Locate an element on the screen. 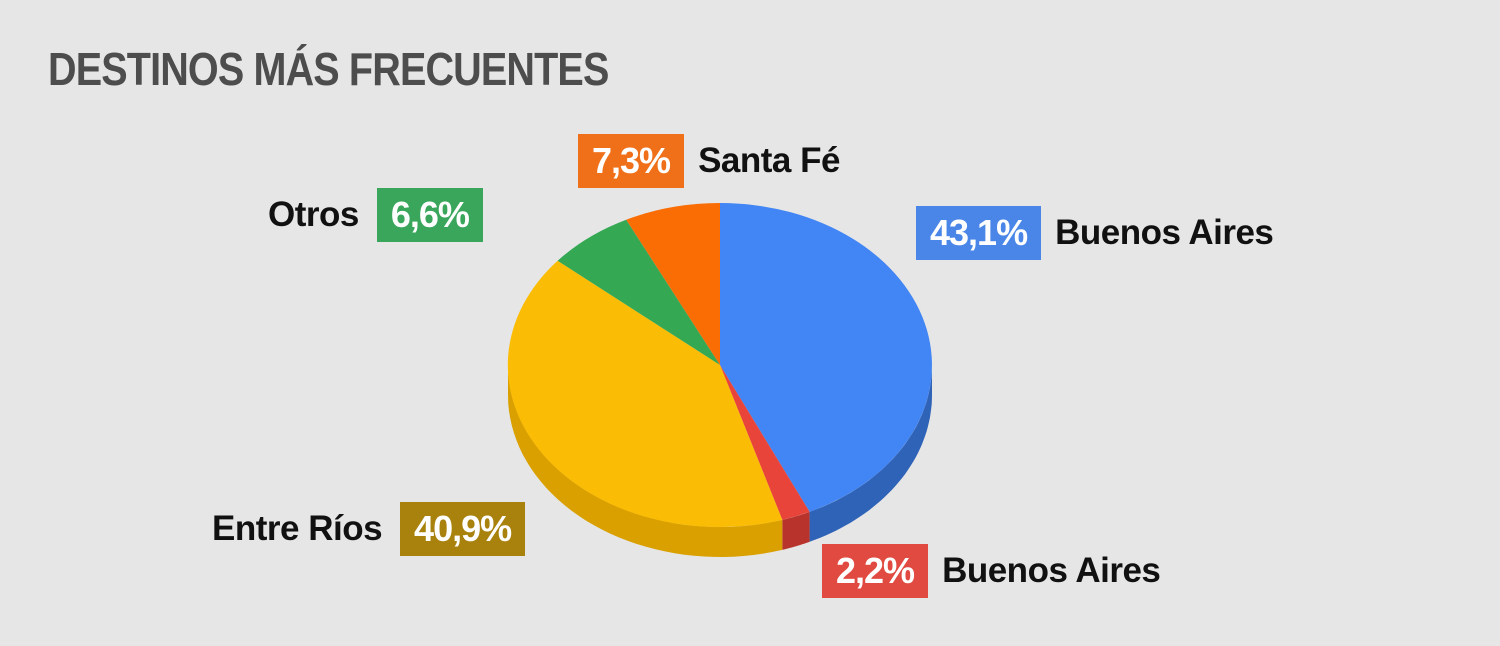  pie-slice-buenos-aires-main is located at coordinates (826, 357).